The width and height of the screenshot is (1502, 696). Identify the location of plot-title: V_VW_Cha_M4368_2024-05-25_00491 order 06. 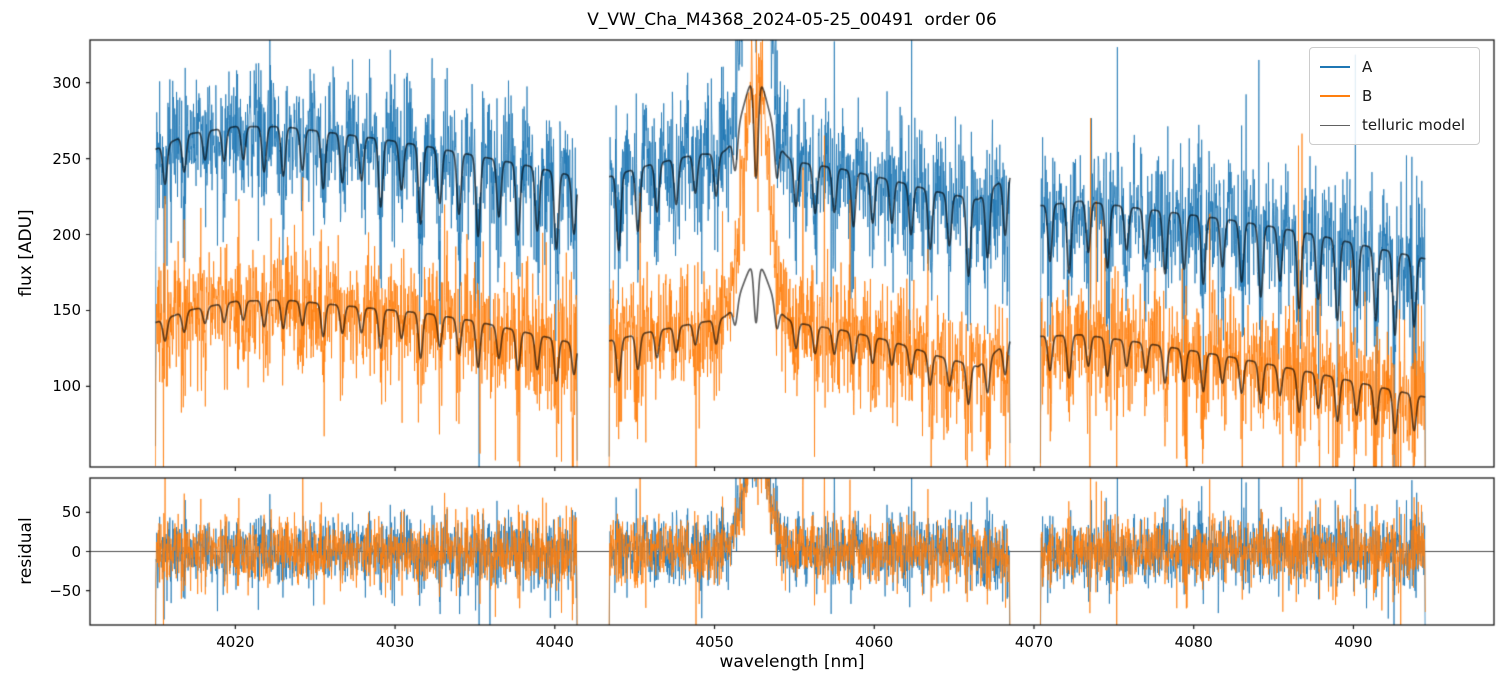
(792, 20).